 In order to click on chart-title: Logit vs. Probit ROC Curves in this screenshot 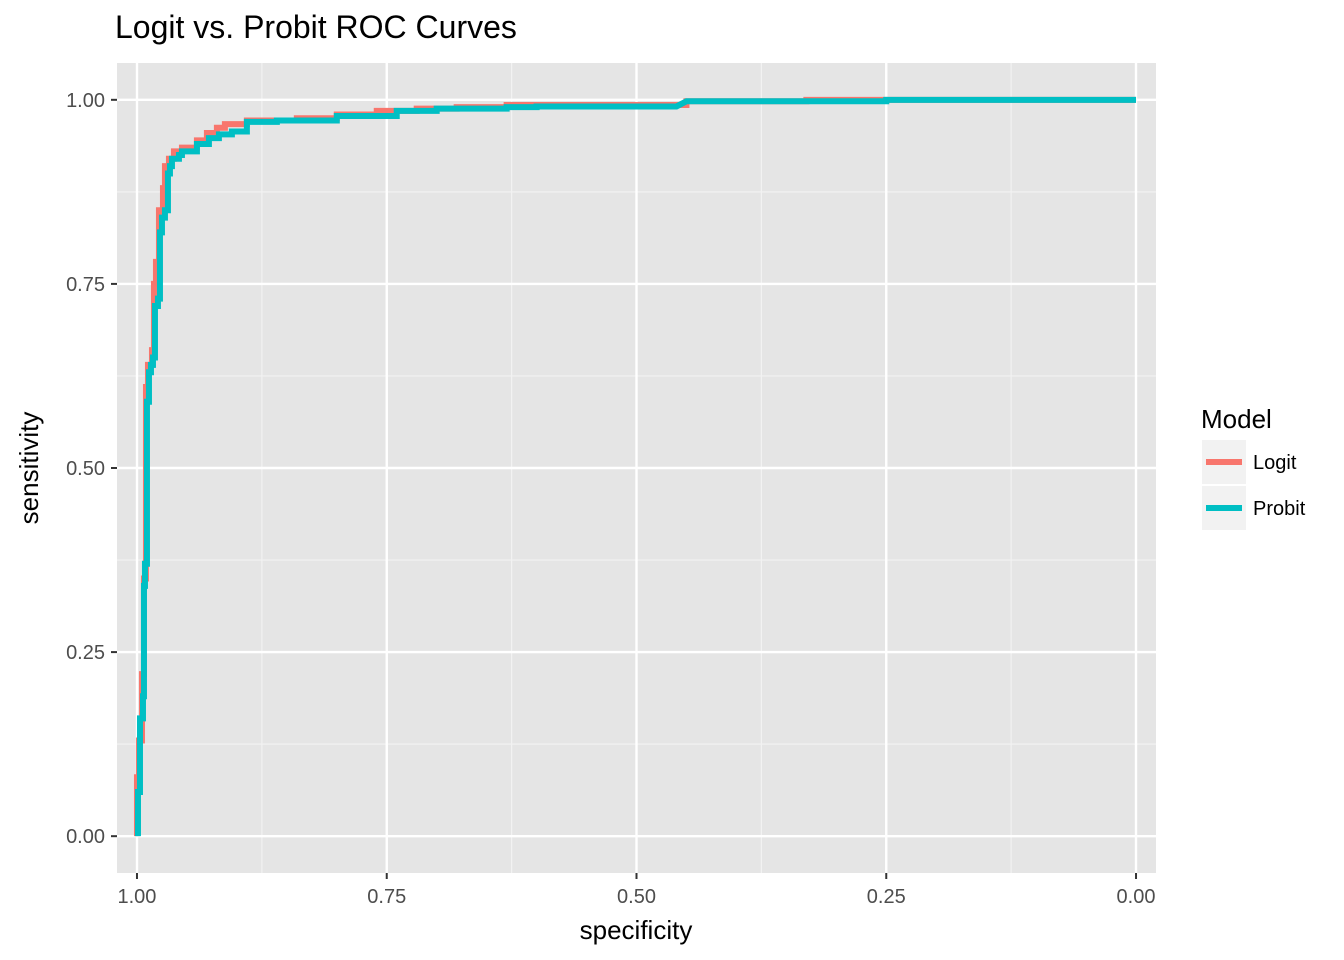, I will do `click(316, 27)`.